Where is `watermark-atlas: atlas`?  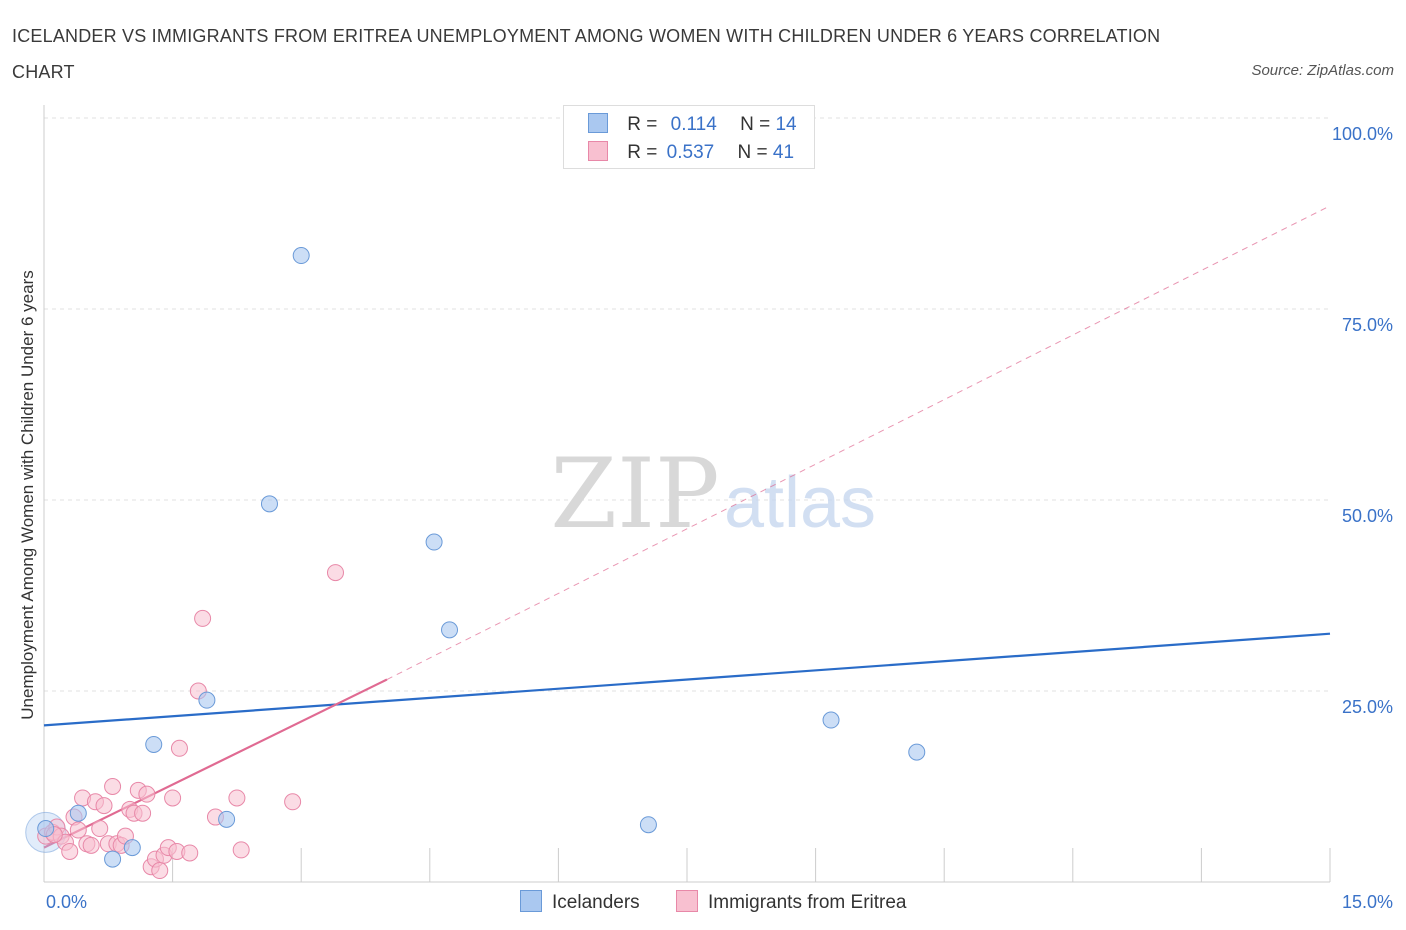 watermark-atlas: atlas is located at coordinates (800, 503).